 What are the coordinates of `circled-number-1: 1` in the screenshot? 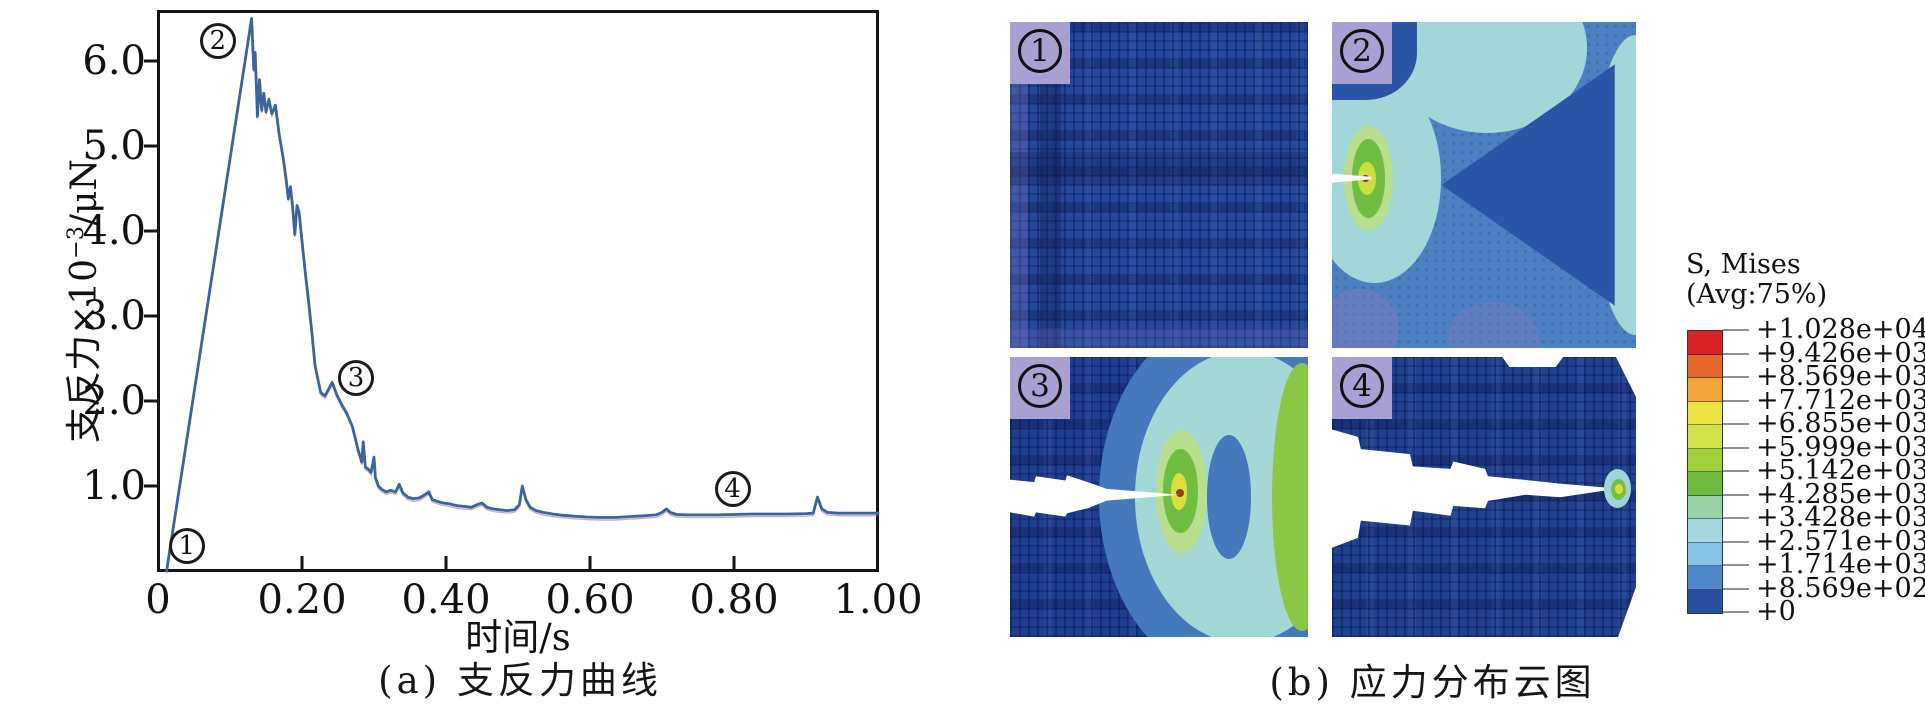 It's located at (1040, 51).